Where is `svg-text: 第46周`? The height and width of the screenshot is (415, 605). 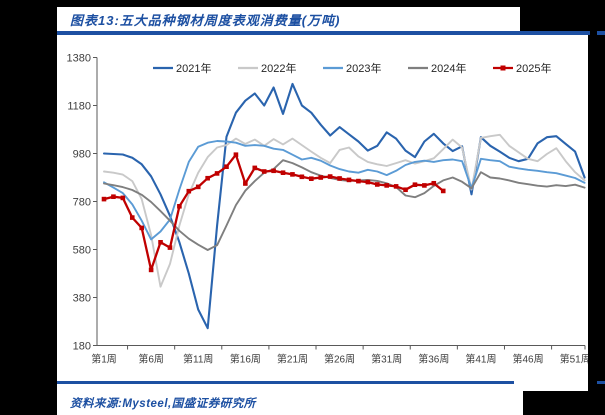
svg-text: 第46周 is located at coordinates (527, 359).